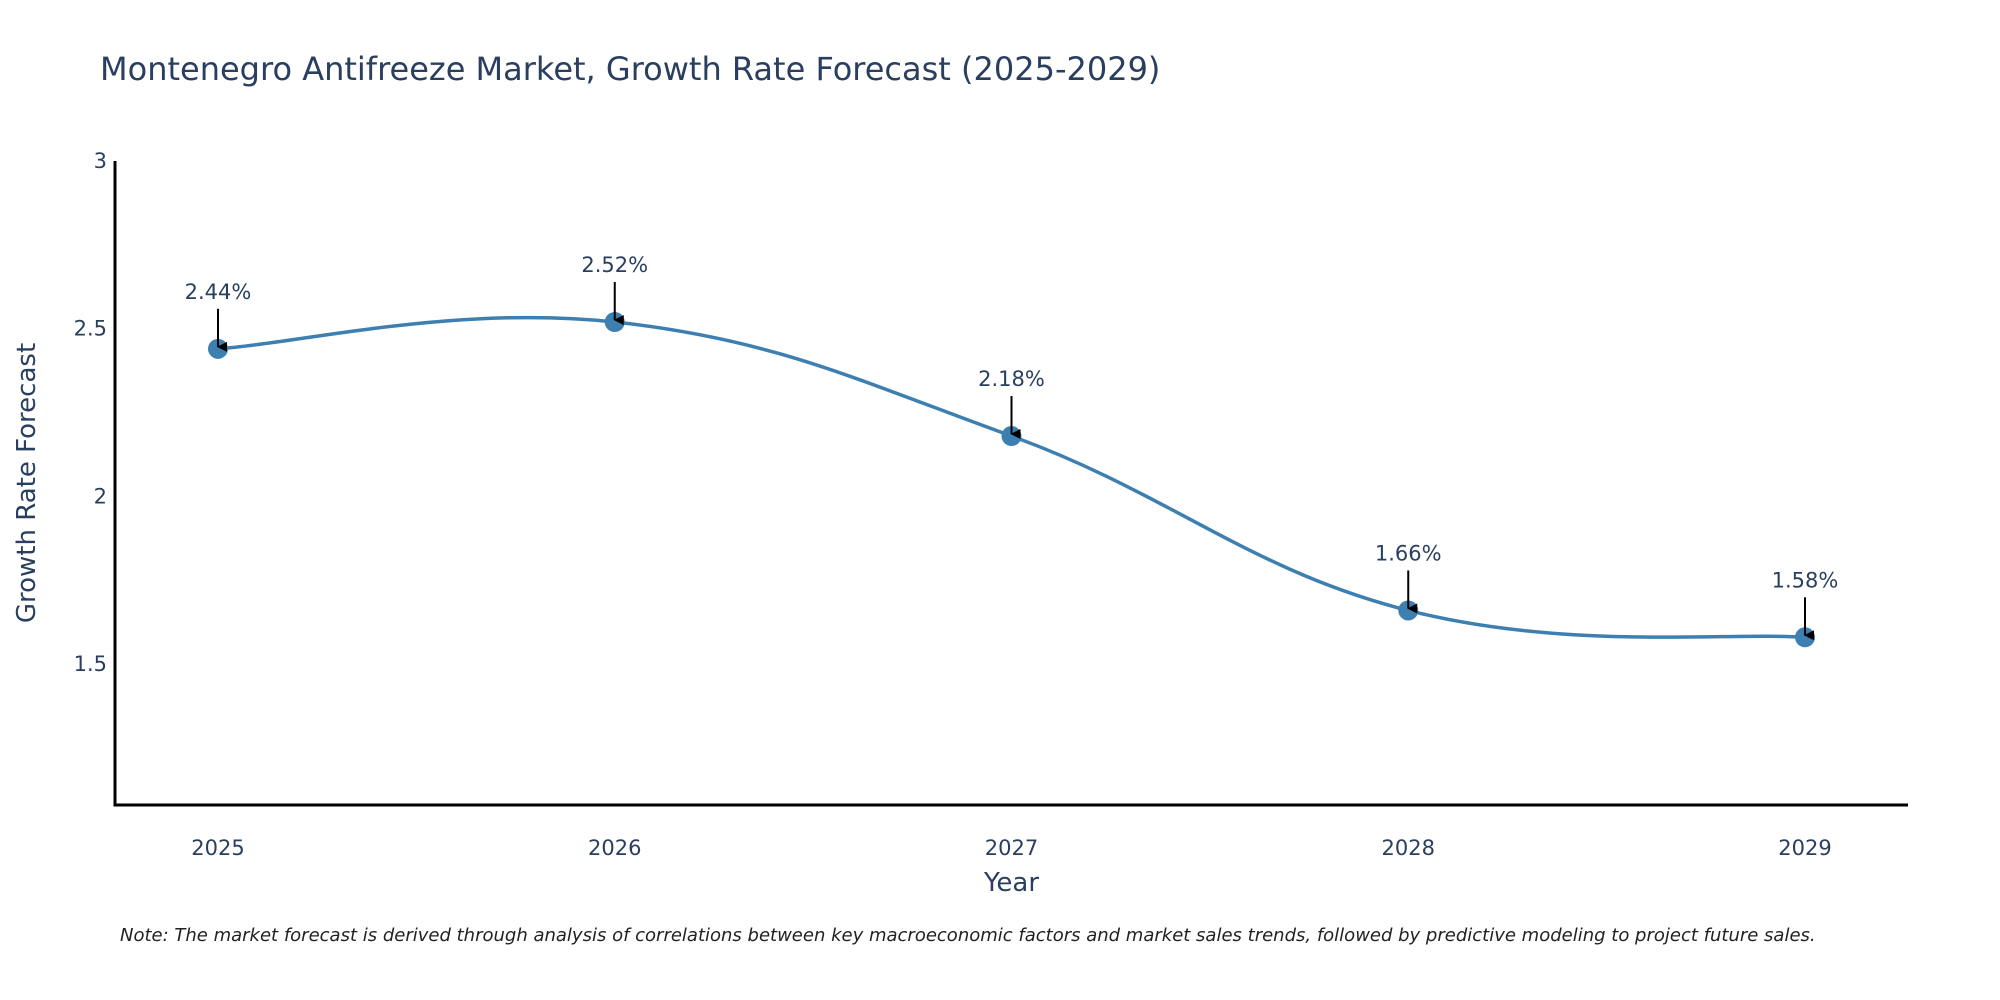 Image resolution: width=2000 pixels, height=1000 pixels. Describe the element at coordinates (217, 848) in the screenshot. I see `x-tick-label: 2025` at that location.